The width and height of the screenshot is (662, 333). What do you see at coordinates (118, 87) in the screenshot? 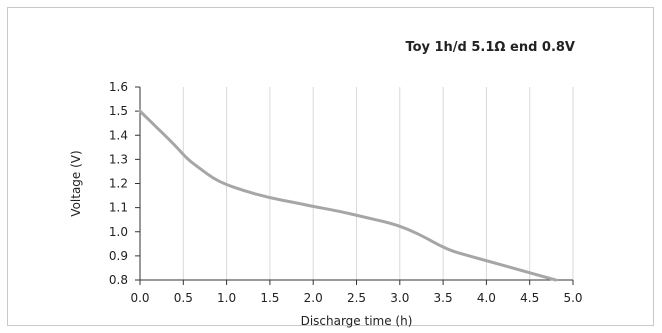
I see `y-tick-label: 1.6` at bounding box center [118, 87].